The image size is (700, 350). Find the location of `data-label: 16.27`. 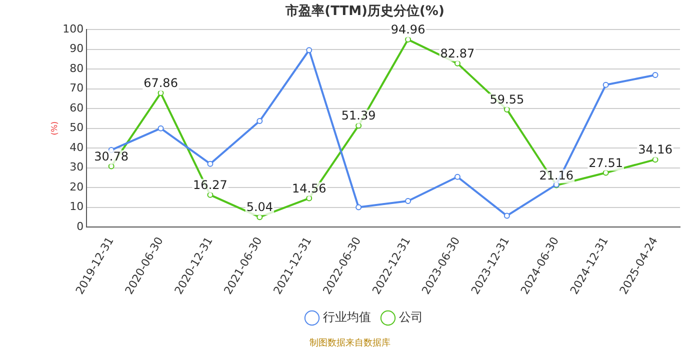

data-label: 16.27 is located at coordinates (210, 185).